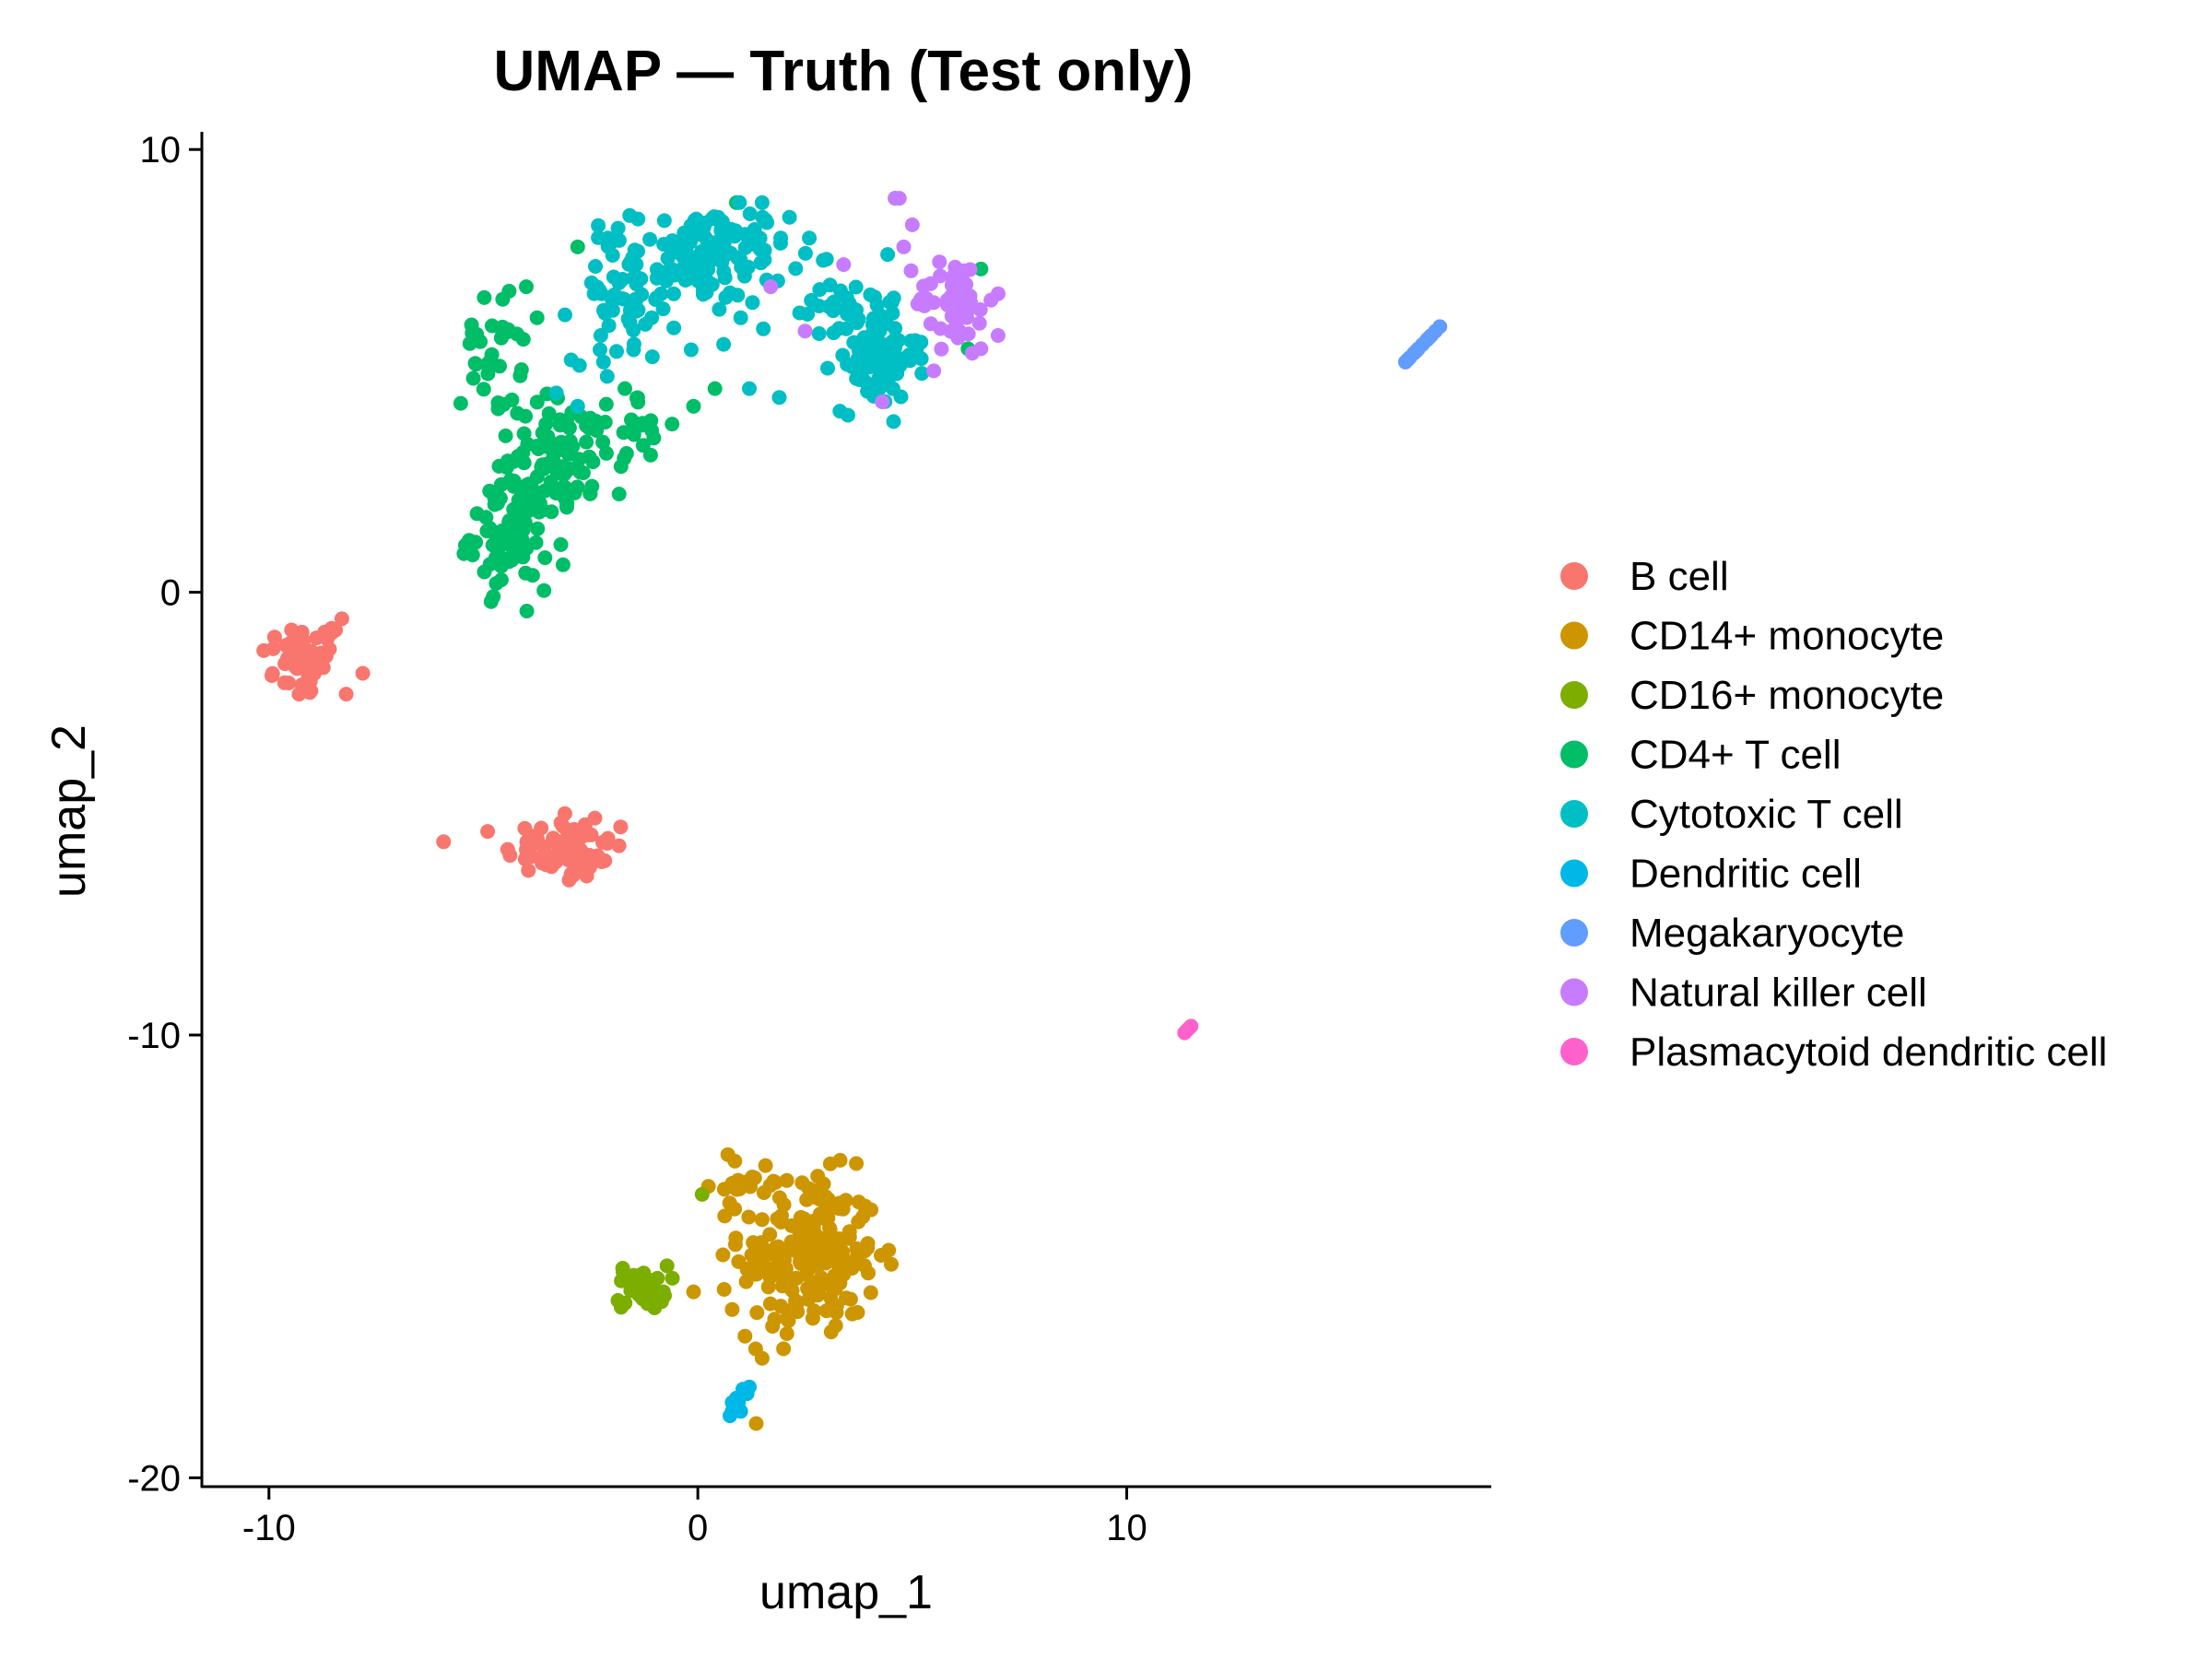 The width and height of the screenshot is (2212, 1659). I want to click on x-tick-label: 0, so click(698, 1528).